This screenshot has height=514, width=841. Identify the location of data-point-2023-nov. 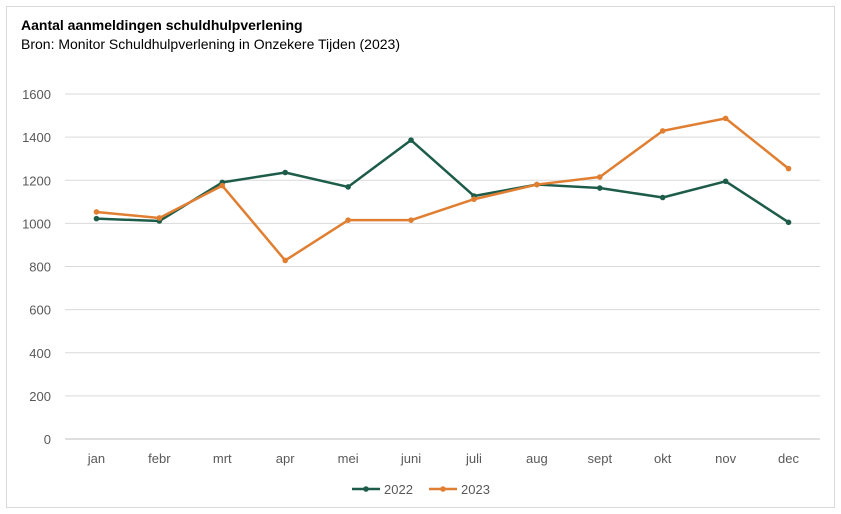
(725, 118).